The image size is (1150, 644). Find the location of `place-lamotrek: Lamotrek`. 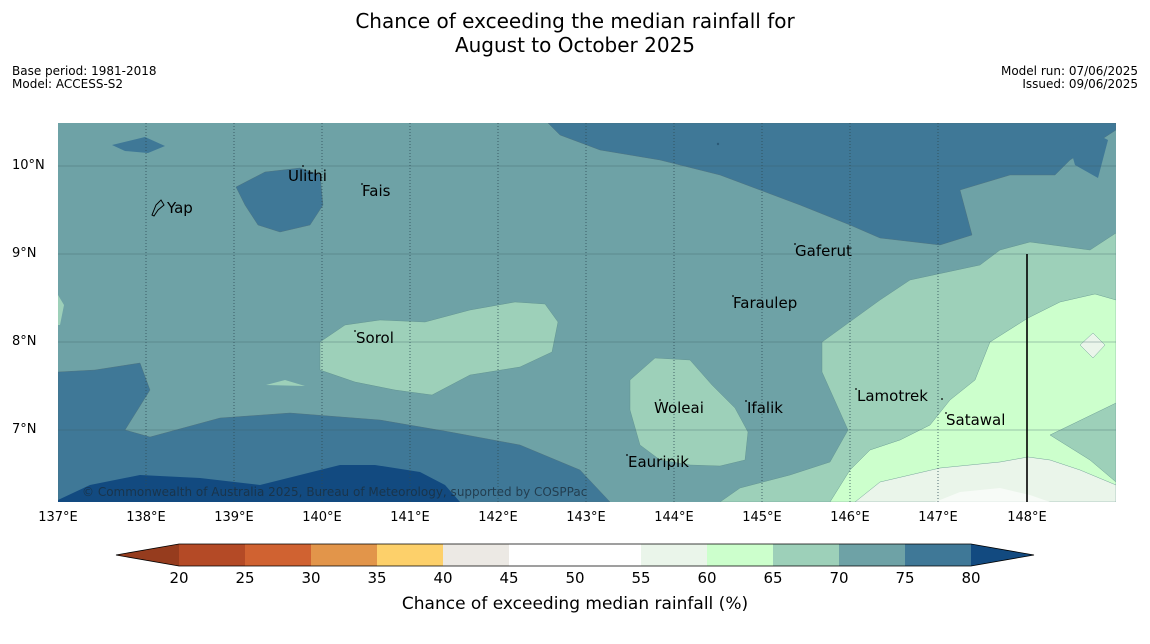

place-lamotrek: Lamotrek is located at coordinates (892, 396).